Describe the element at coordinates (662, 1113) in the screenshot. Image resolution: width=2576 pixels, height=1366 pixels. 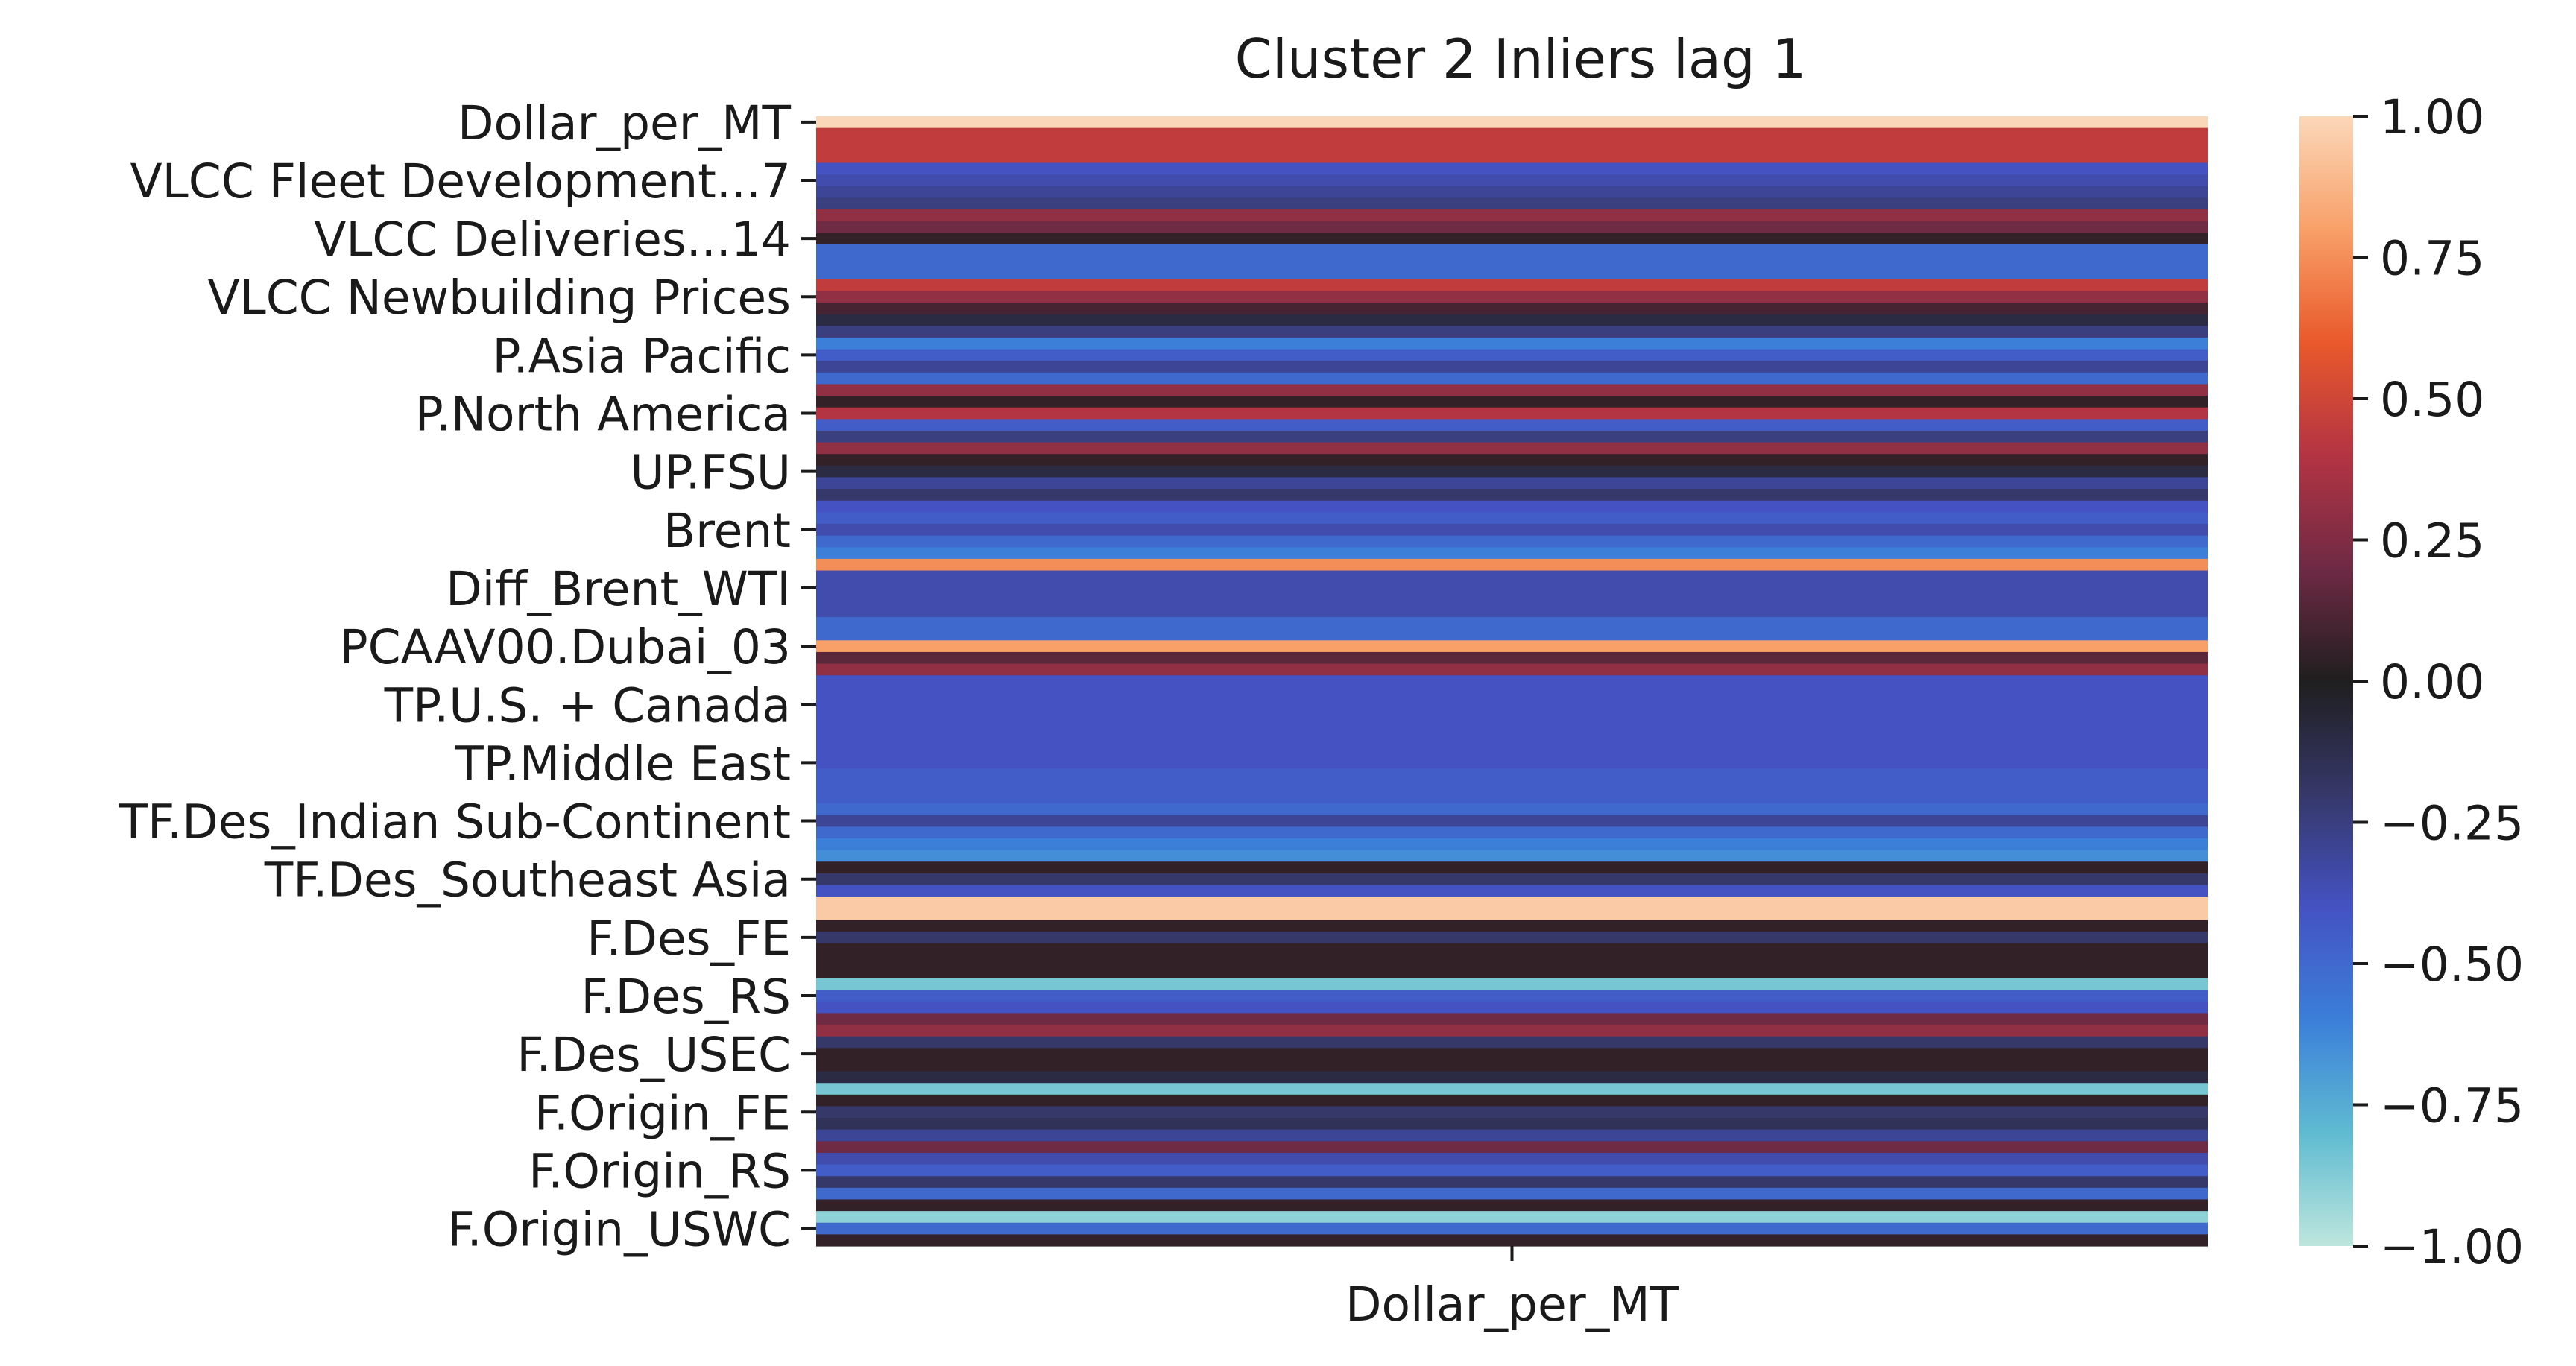
I see `y-tick-label: F.Origin_FE` at that location.